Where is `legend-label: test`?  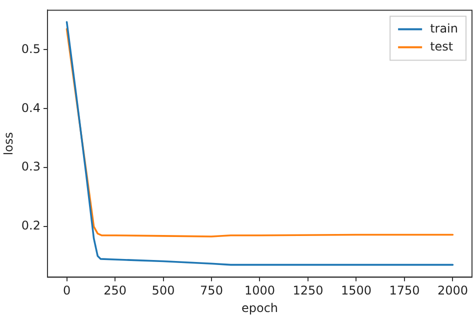 legend-label: test is located at coordinates (442, 46).